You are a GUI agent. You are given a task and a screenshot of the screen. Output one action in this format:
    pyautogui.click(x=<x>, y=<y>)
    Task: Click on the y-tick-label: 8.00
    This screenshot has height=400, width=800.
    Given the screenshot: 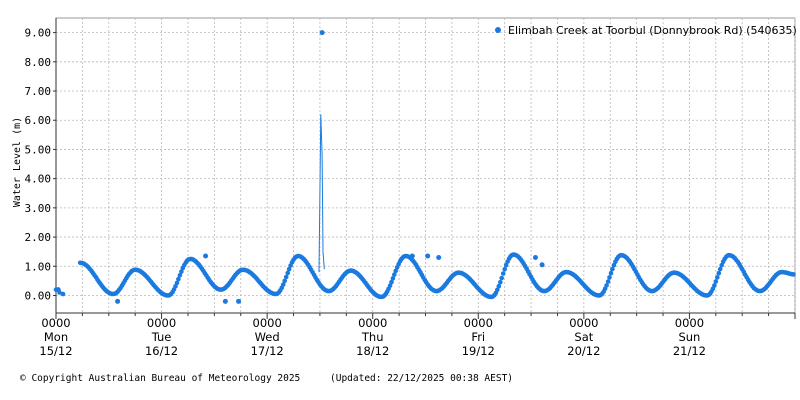 What is the action you would take?
    pyautogui.click(x=38, y=62)
    